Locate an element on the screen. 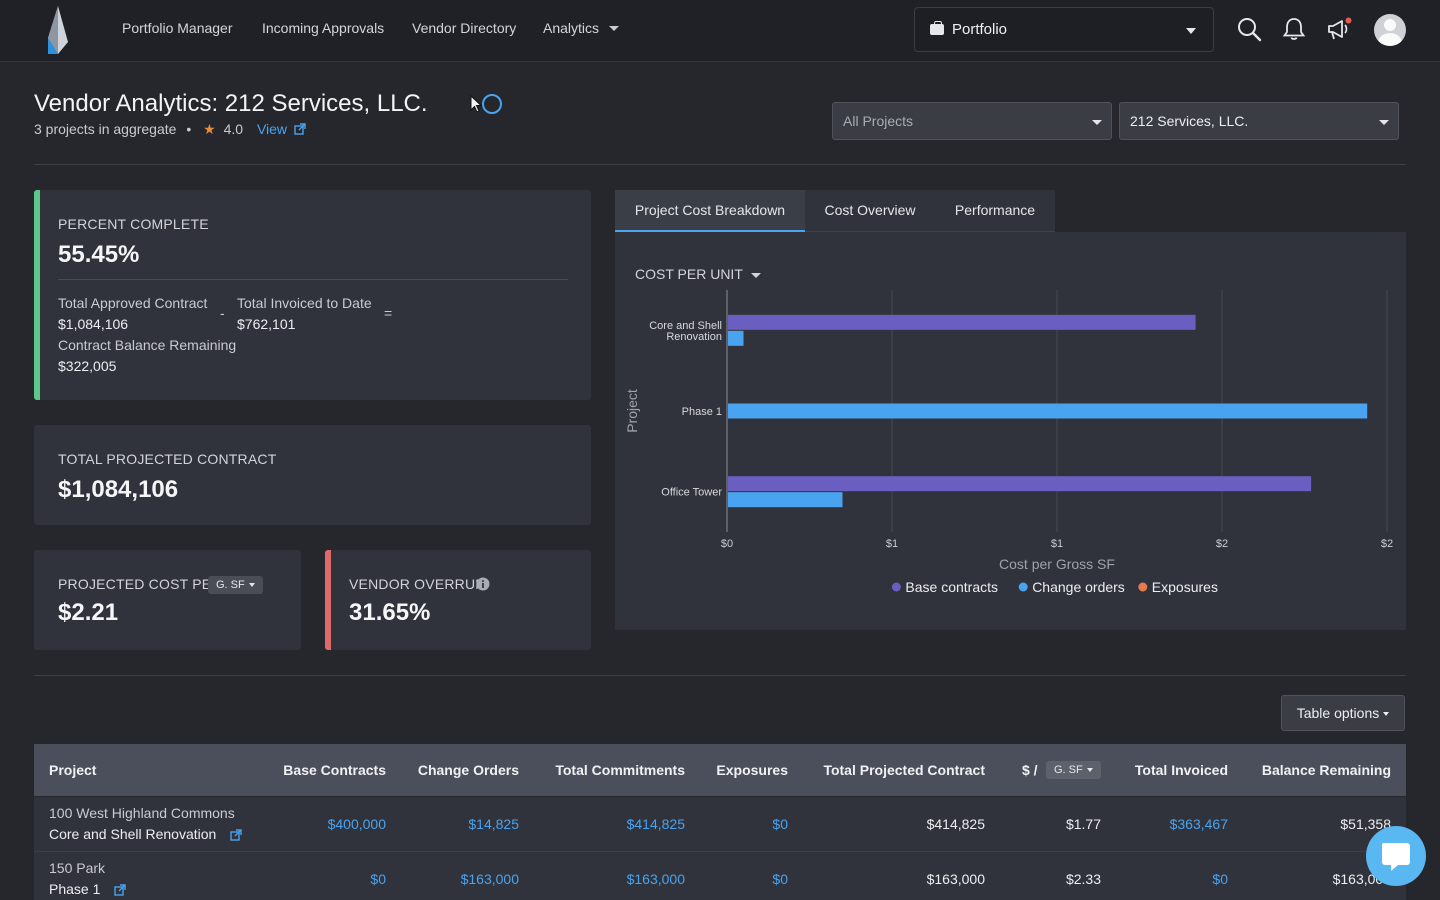 This screenshot has height=900, width=1440. vendor-filter-select: 212 Services, LLC. is located at coordinates (1259, 121).